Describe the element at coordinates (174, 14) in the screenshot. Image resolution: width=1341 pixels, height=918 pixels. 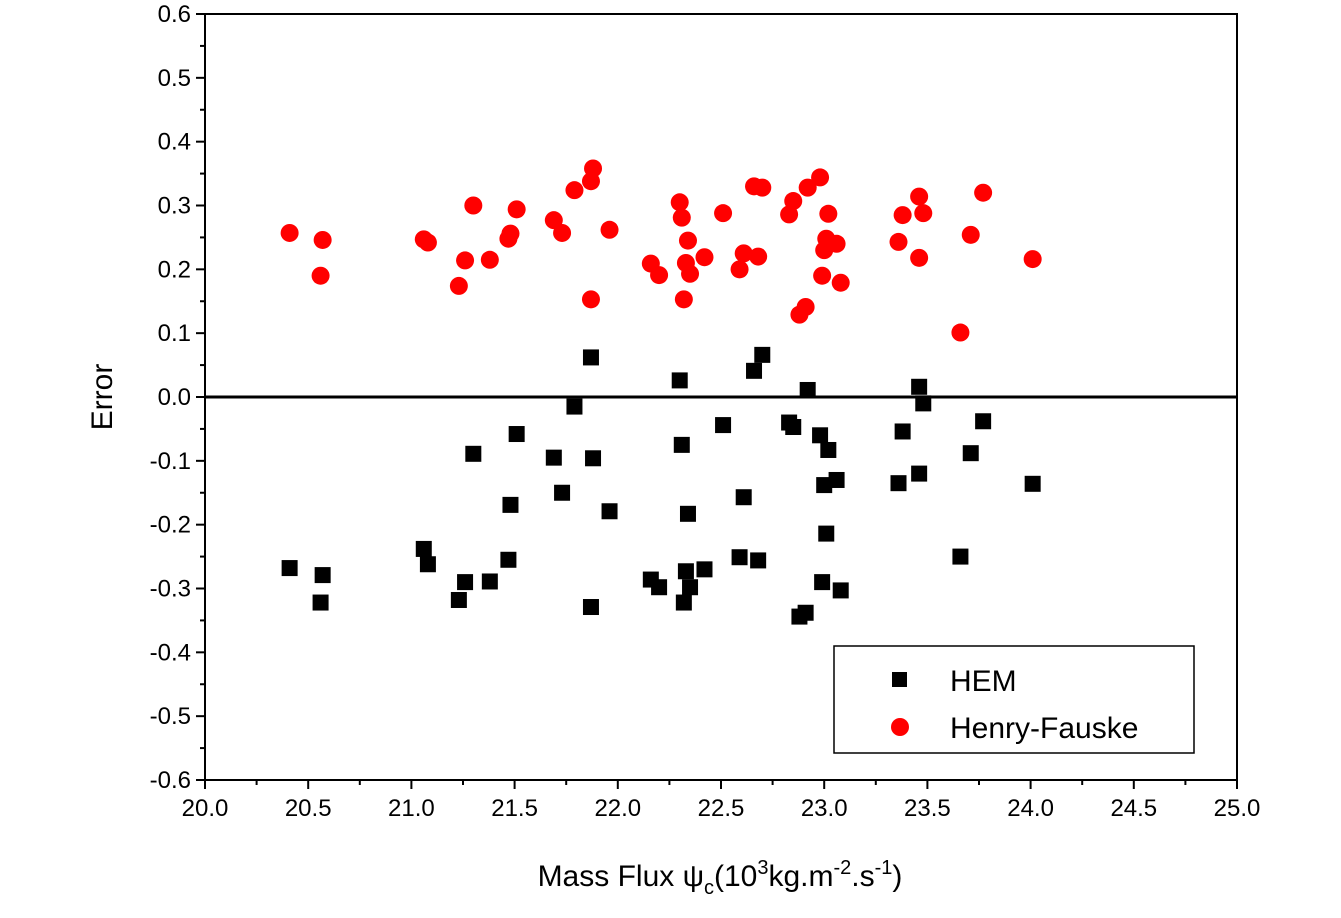
I see `y-tick-label: 0.6` at that location.